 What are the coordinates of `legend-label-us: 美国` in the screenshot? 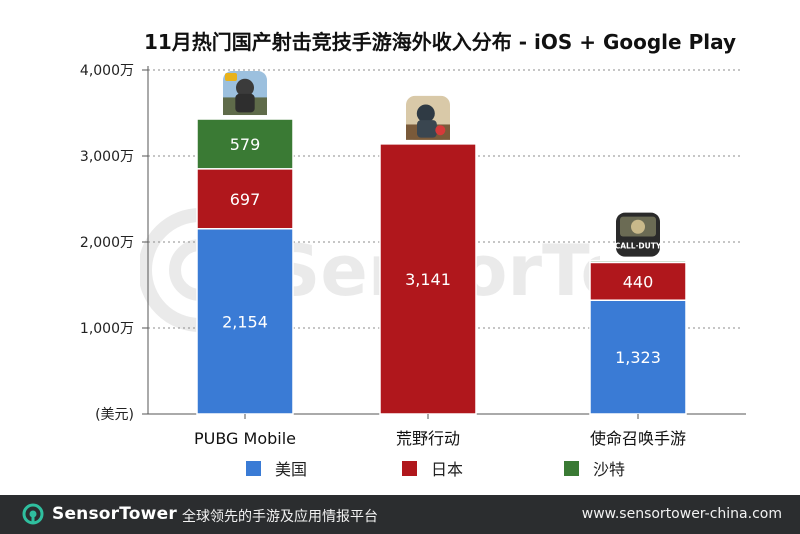 It's located at (291, 469).